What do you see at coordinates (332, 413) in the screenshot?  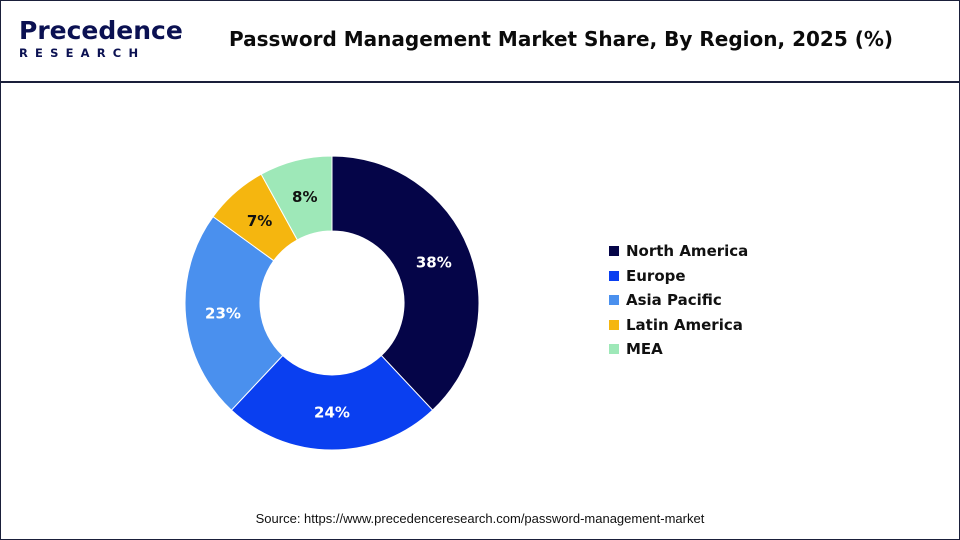 I see `data-label-europe: 24%` at bounding box center [332, 413].